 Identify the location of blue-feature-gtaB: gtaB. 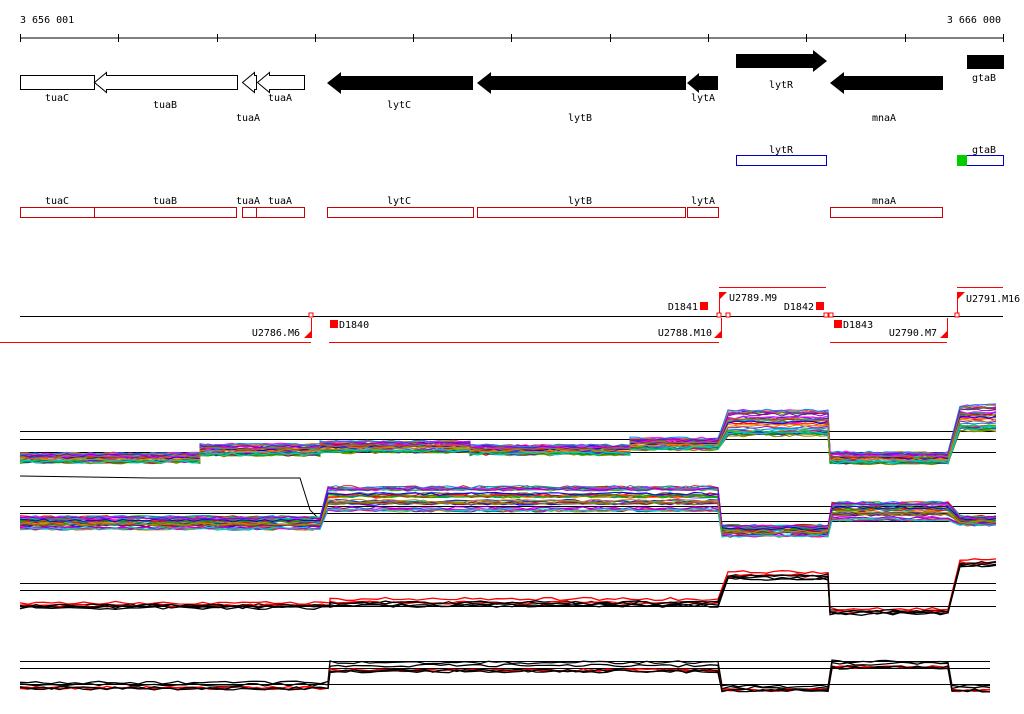
(980, 155).